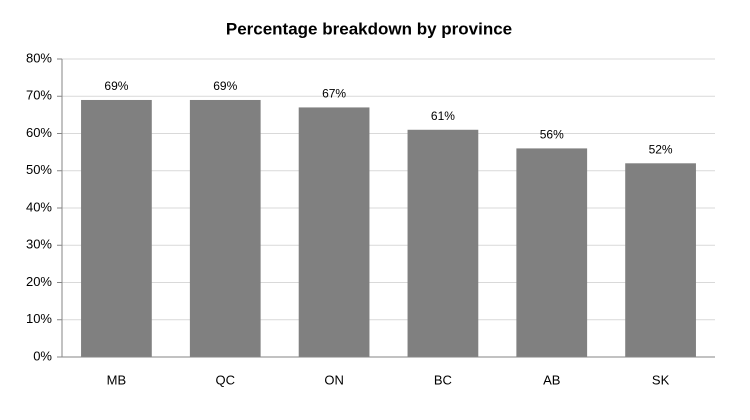 Image resolution: width=750 pixels, height=420 pixels. I want to click on x-tick-label: QC, so click(226, 379).